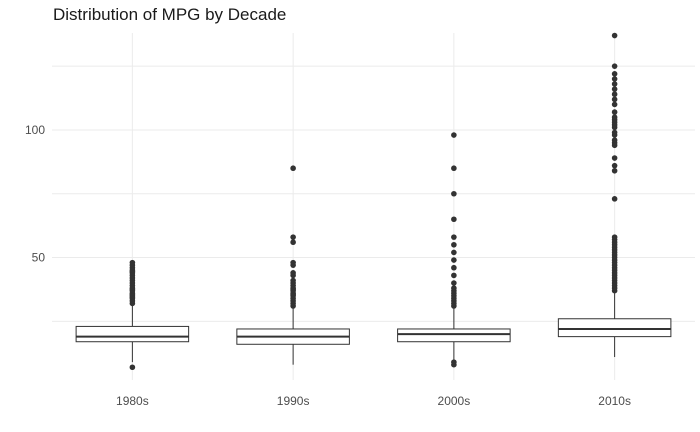 This screenshot has height=432, width=700. I want to click on x-axis: 1980s 1990s 2000s 2010s, so click(373, 401).